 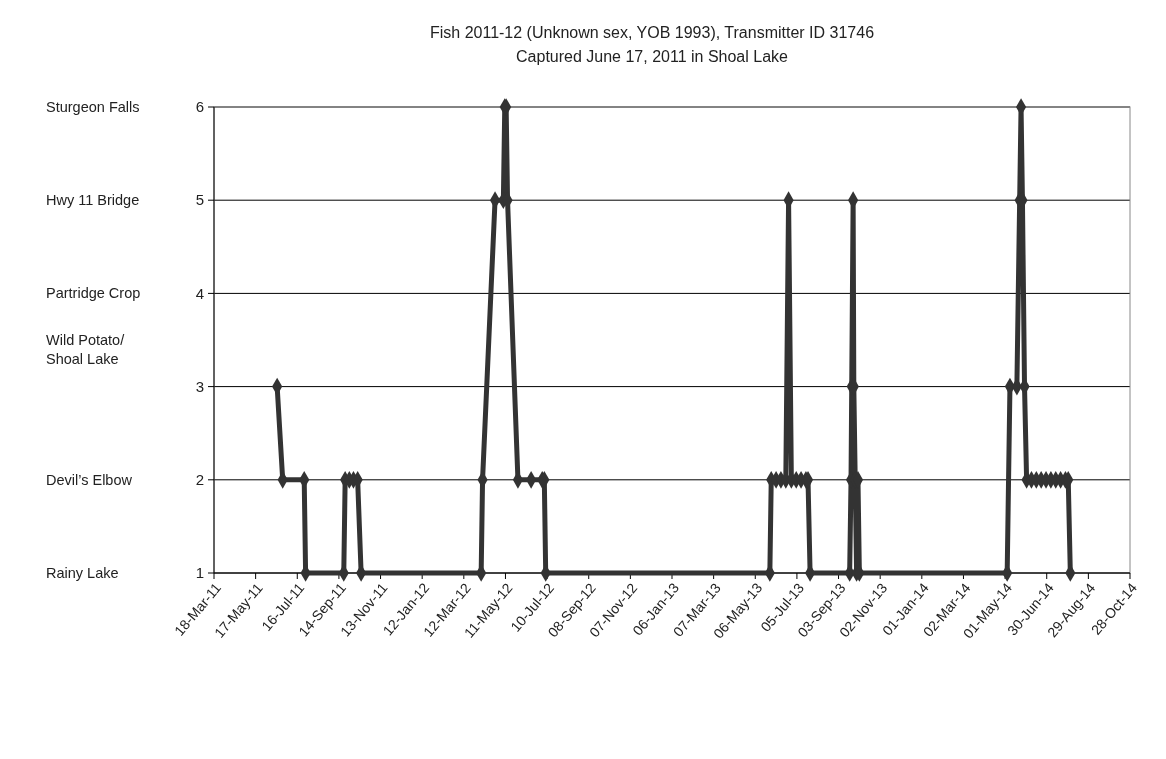 I want to click on text: Hwy 11 Bridge, so click(x=93, y=200).